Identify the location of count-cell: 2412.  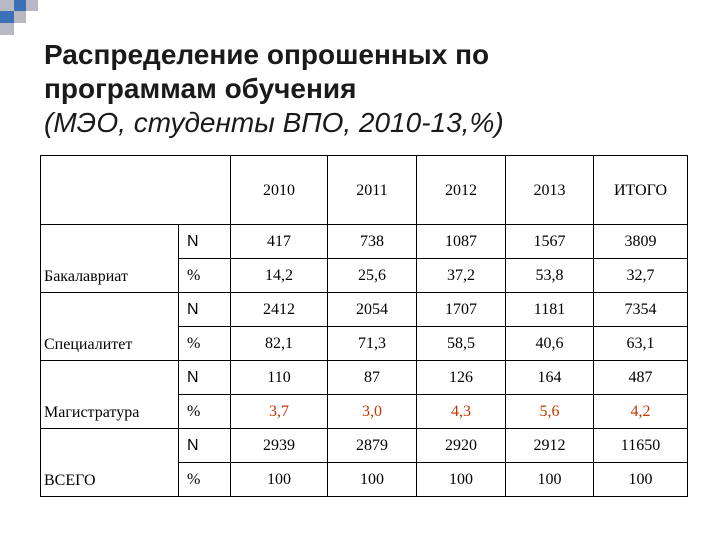
(279, 309).